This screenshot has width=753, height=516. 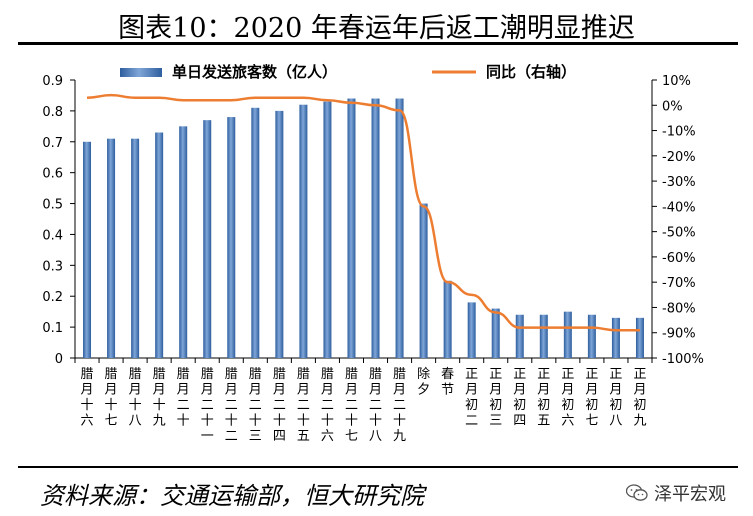 What do you see at coordinates (447, 382) in the screenshot?
I see `x-tick-label: 春节` at bounding box center [447, 382].